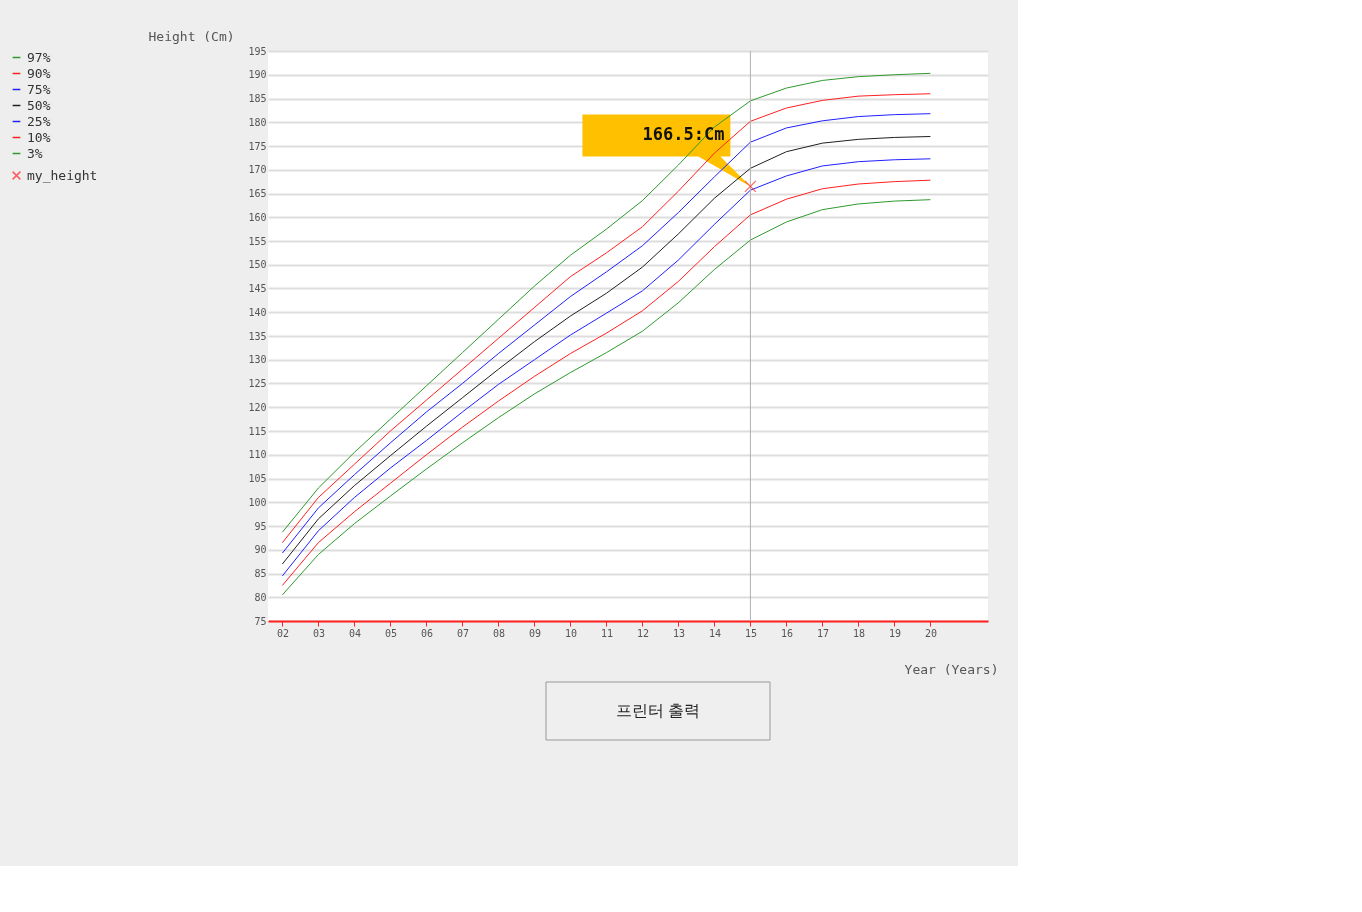  What do you see at coordinates (786, 633) in the screenshot?
I see `x-tick-label: 16` at bounding box center [786, 633].